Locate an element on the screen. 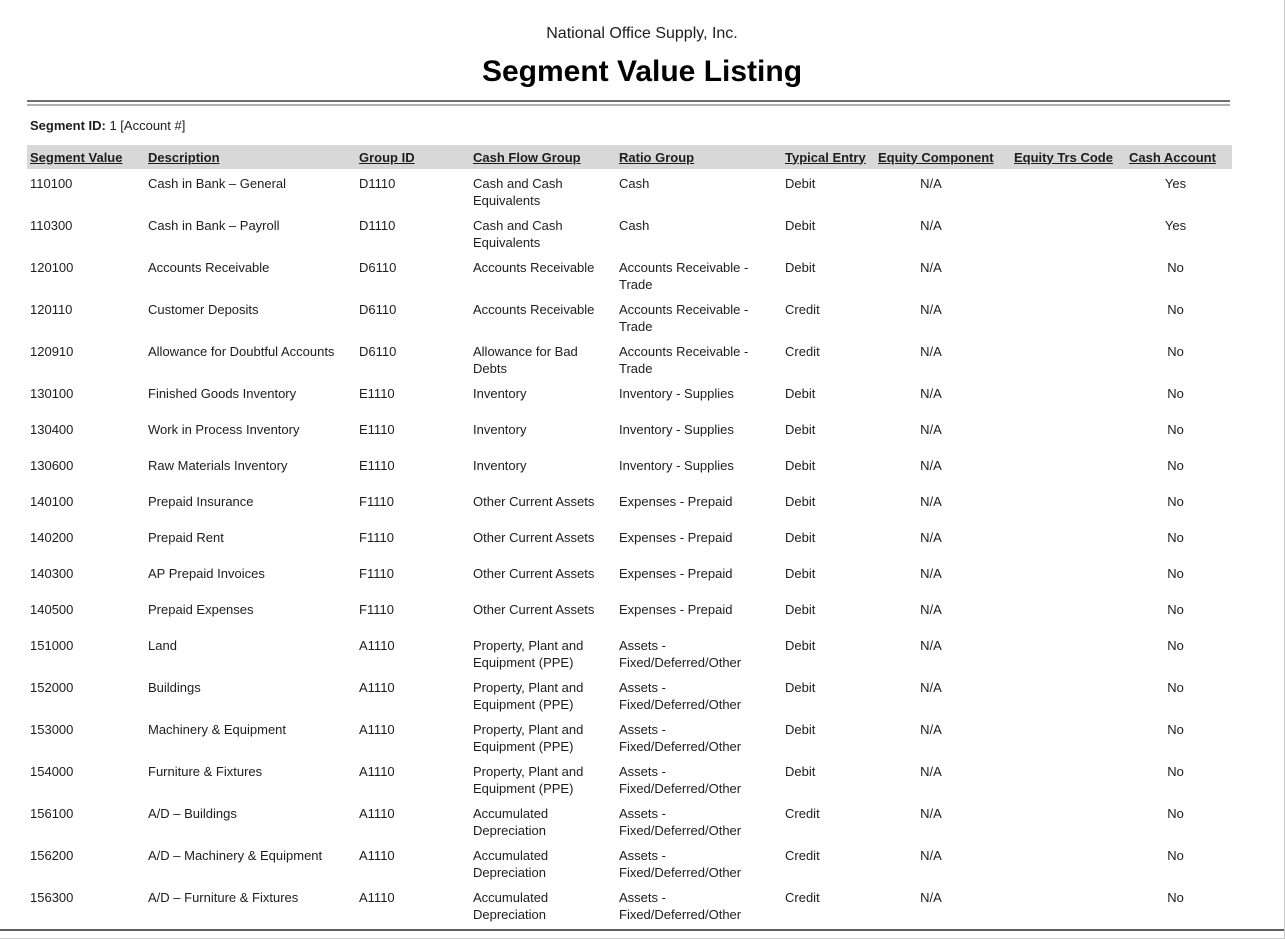  cell-description: A/D – Buildings is located at coordinates (192, 813).